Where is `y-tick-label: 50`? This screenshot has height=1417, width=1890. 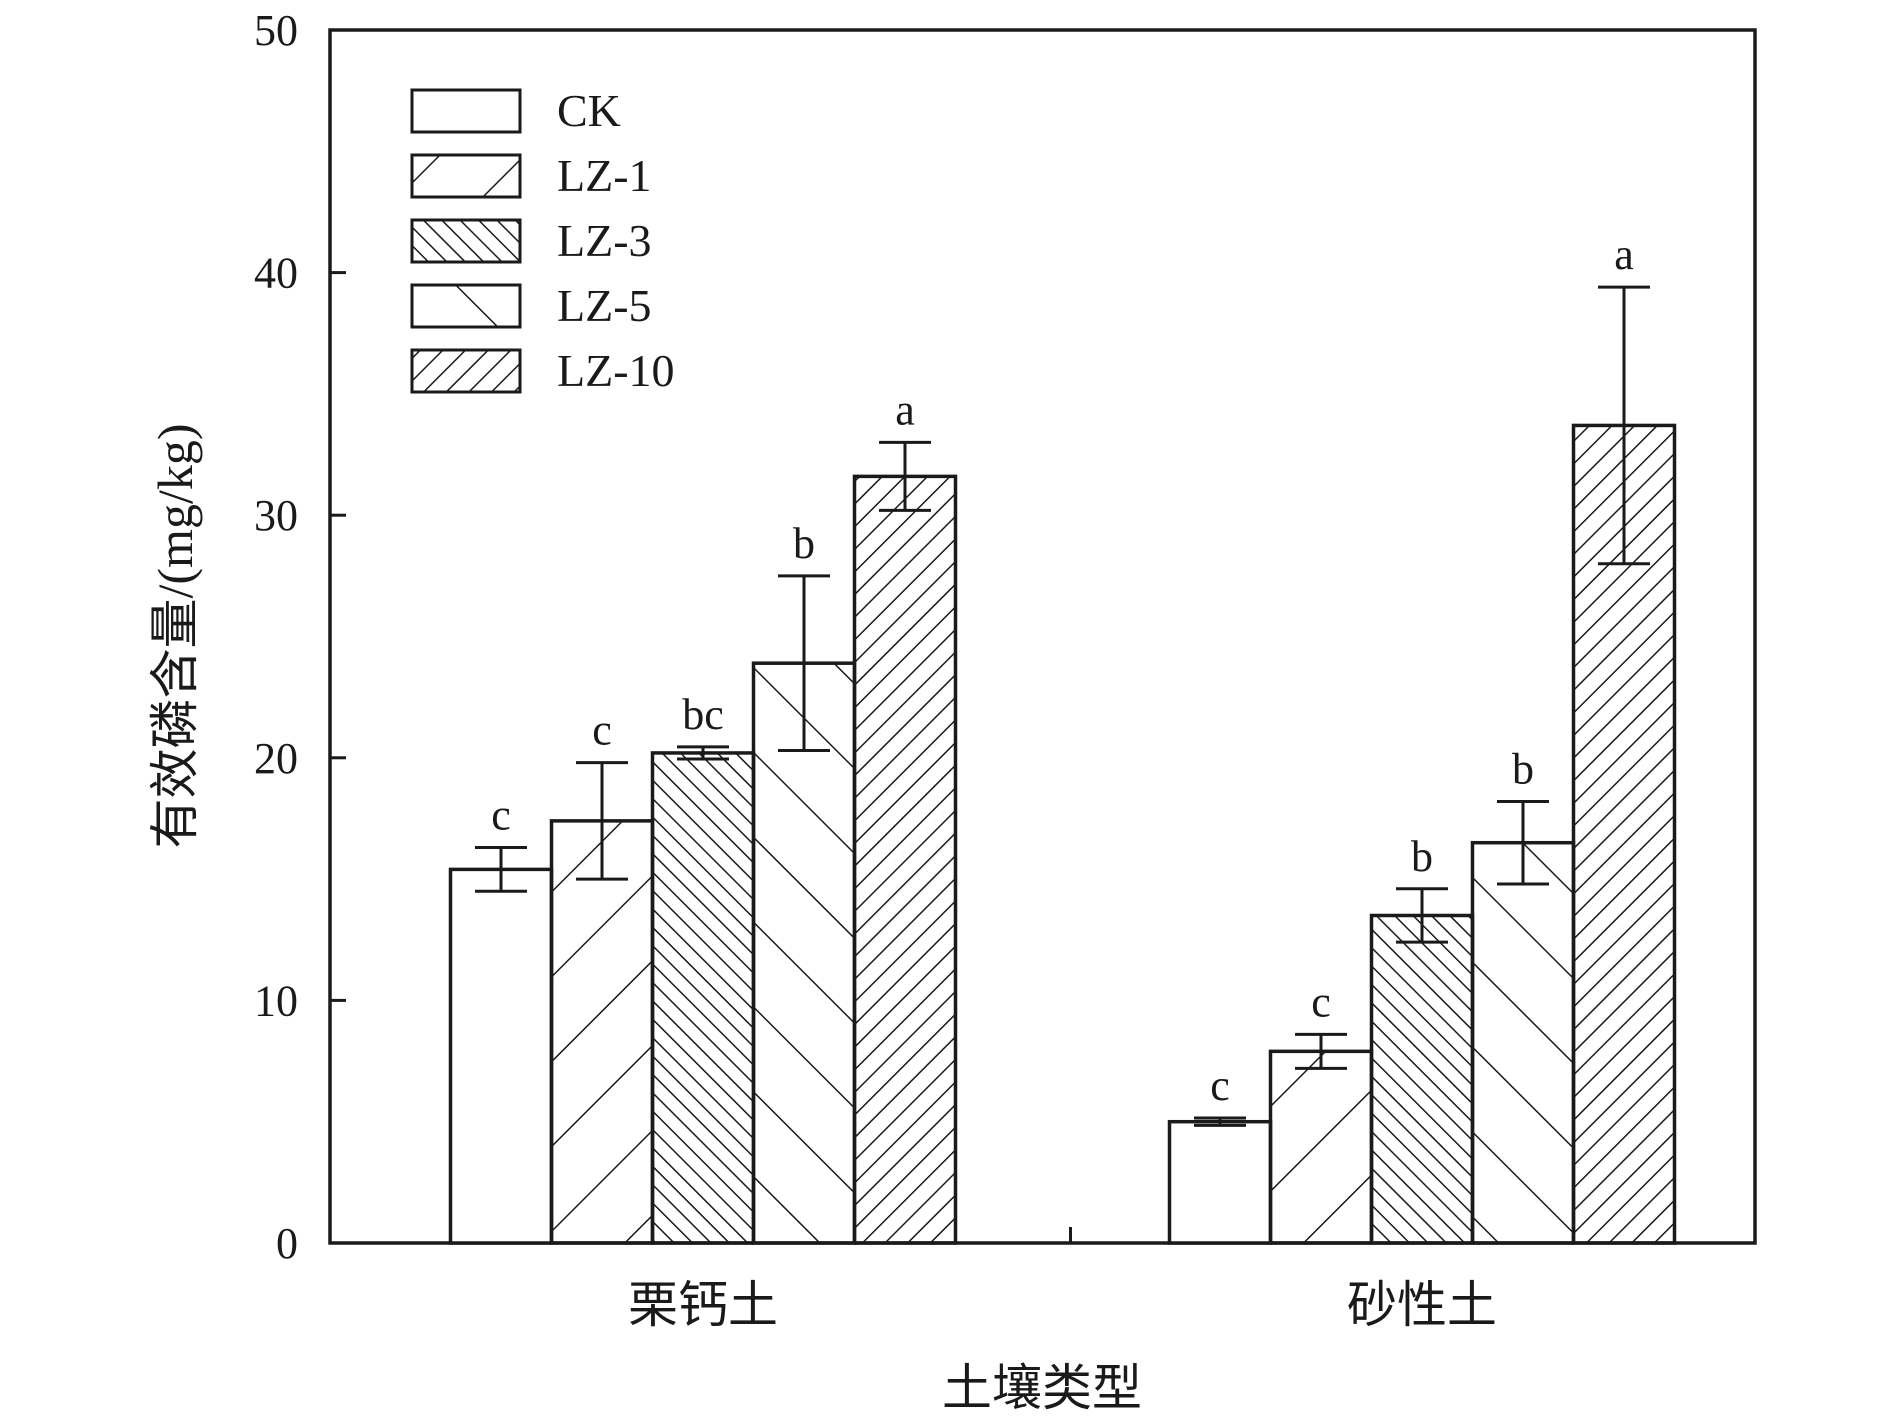
y-tick-label: 50 is located at coordinates (276, 30).